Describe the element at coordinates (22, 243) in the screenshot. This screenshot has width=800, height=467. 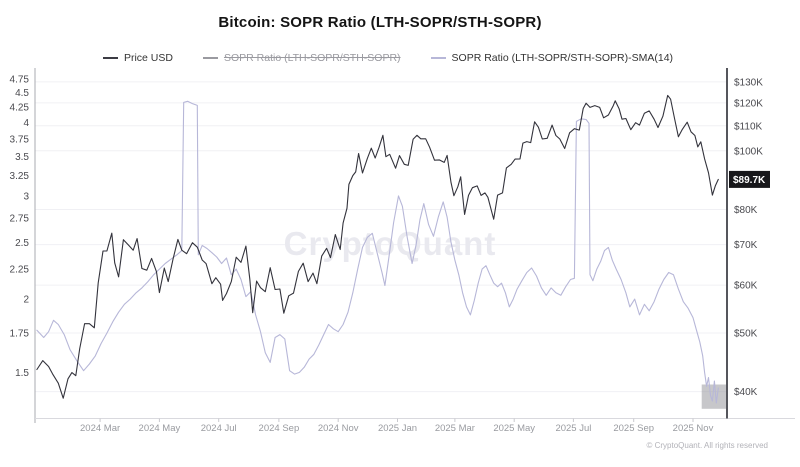
I see `svg-text: 2.5` at that location.